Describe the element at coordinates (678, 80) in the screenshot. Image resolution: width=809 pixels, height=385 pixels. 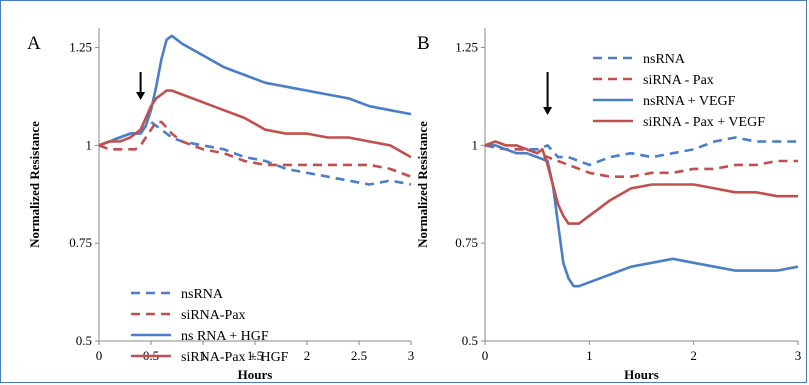
I see `legend-label-2: siRNA - Pax` at that location.